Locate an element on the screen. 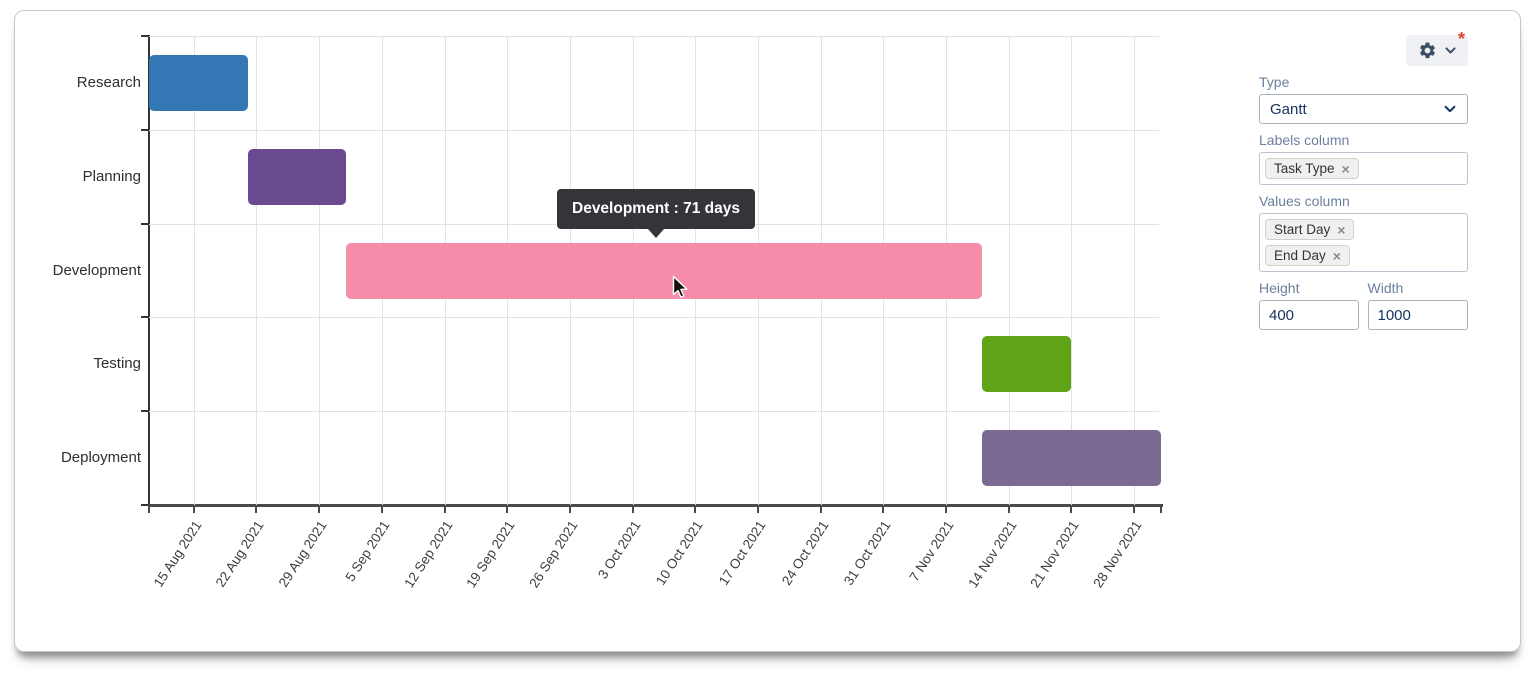 The width and height of the screenshot is (1536, 674). gear-icon is located at coordinates (1427, 50).